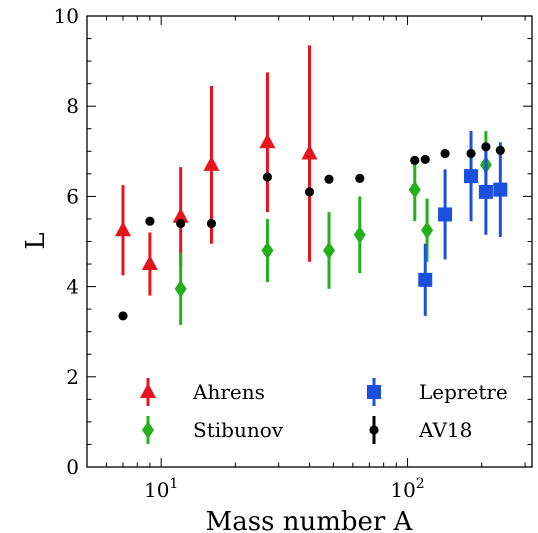  I want to click on y-tick-label: 8, so click(72, 106).